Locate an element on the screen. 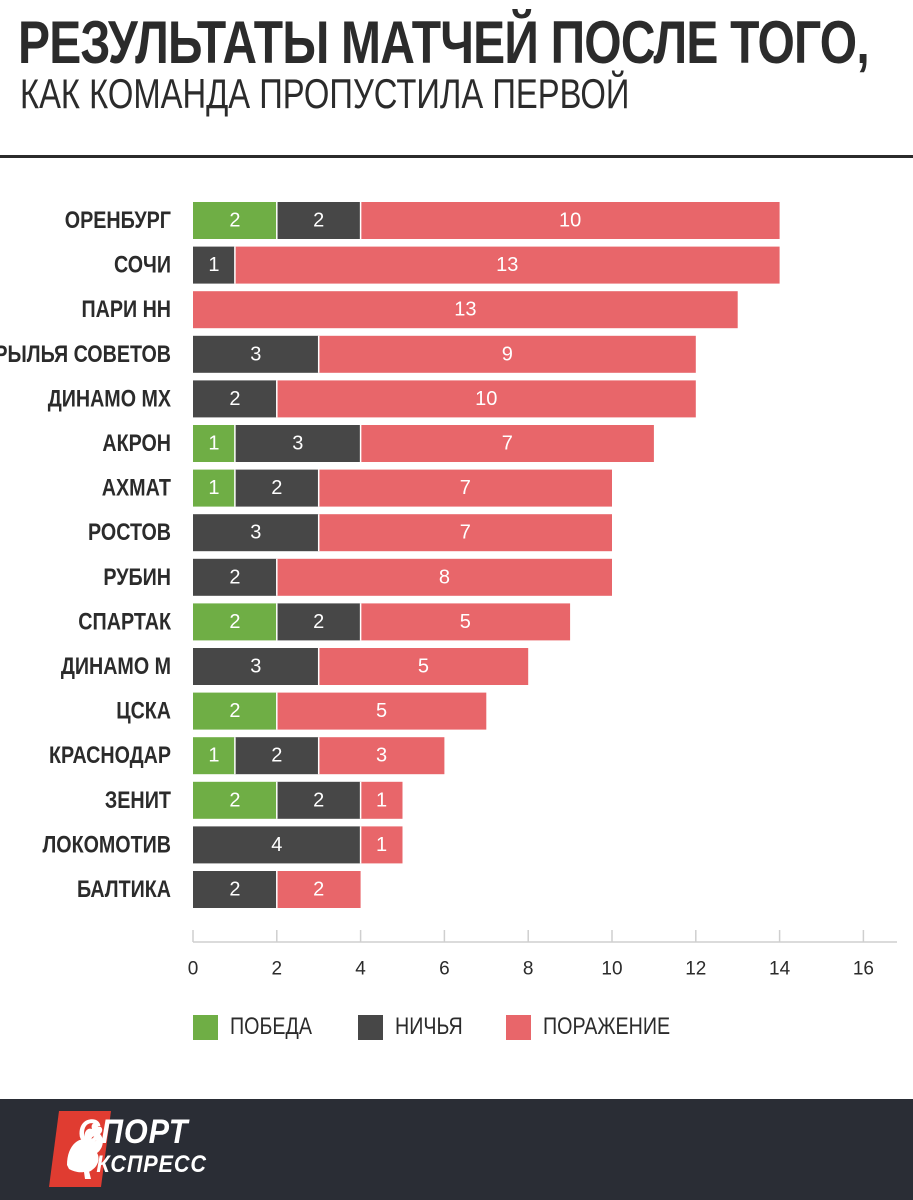  category-label: ЦСКА is located at coordinates (143, 711).